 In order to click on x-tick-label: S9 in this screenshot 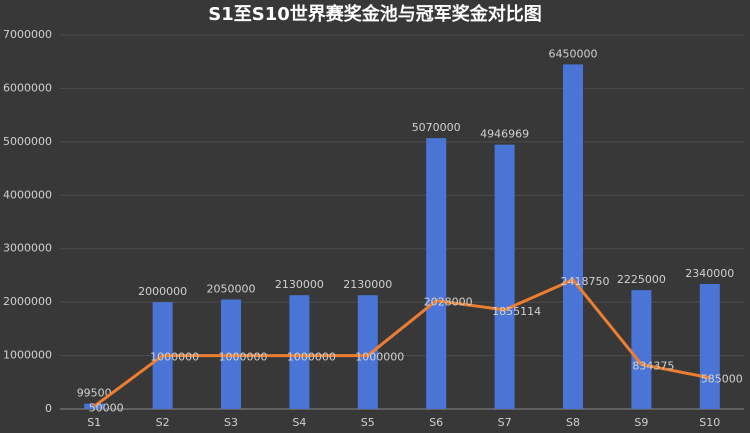, I will do `click(641, 422)`.